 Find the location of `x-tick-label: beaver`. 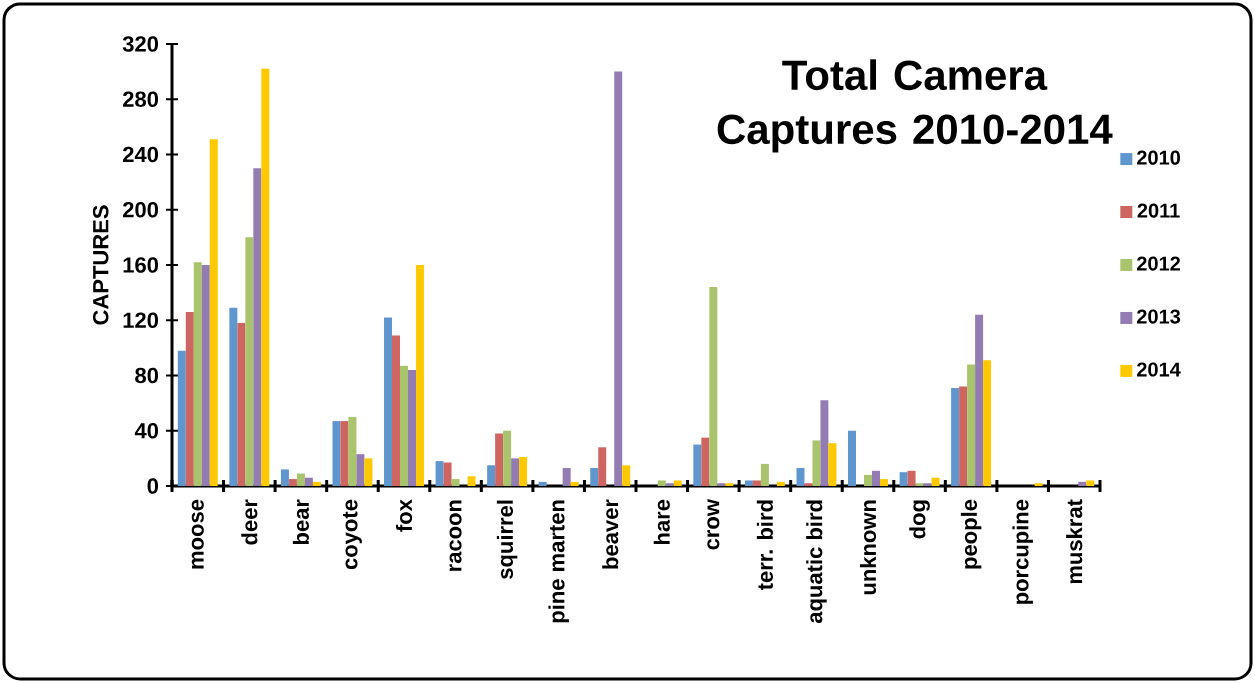

x-tick-label: beaver is located at coordinates (610, 534).